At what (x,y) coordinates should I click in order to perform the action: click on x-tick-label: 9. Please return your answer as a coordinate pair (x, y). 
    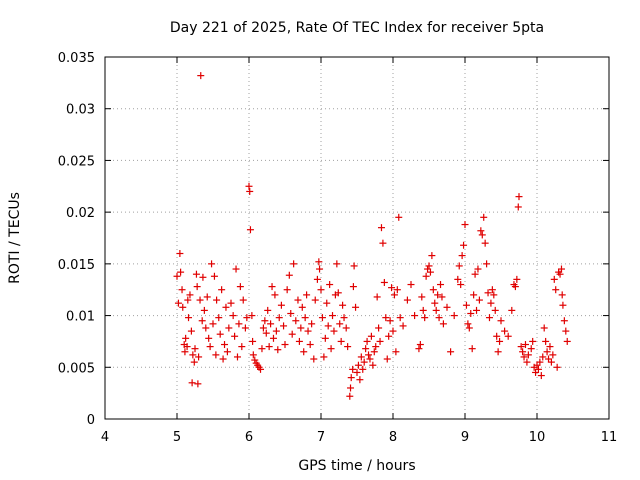
    Looking at the image, I should click on (465, 437).